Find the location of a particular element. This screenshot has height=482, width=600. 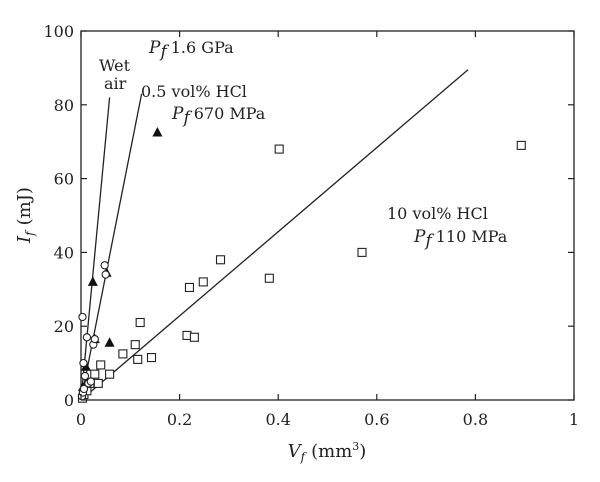

annotation-pf-1-6: Pf 1.6 GPa is located at coordinates (191, 50).